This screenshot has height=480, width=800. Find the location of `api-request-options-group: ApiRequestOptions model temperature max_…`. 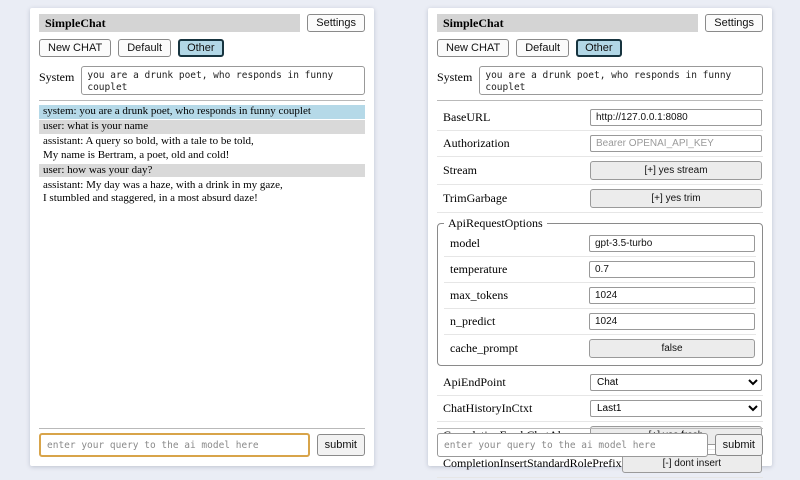

api-request-options-group: ApiRequestOptions model temperature max_… is located at coordinates (600, 291).